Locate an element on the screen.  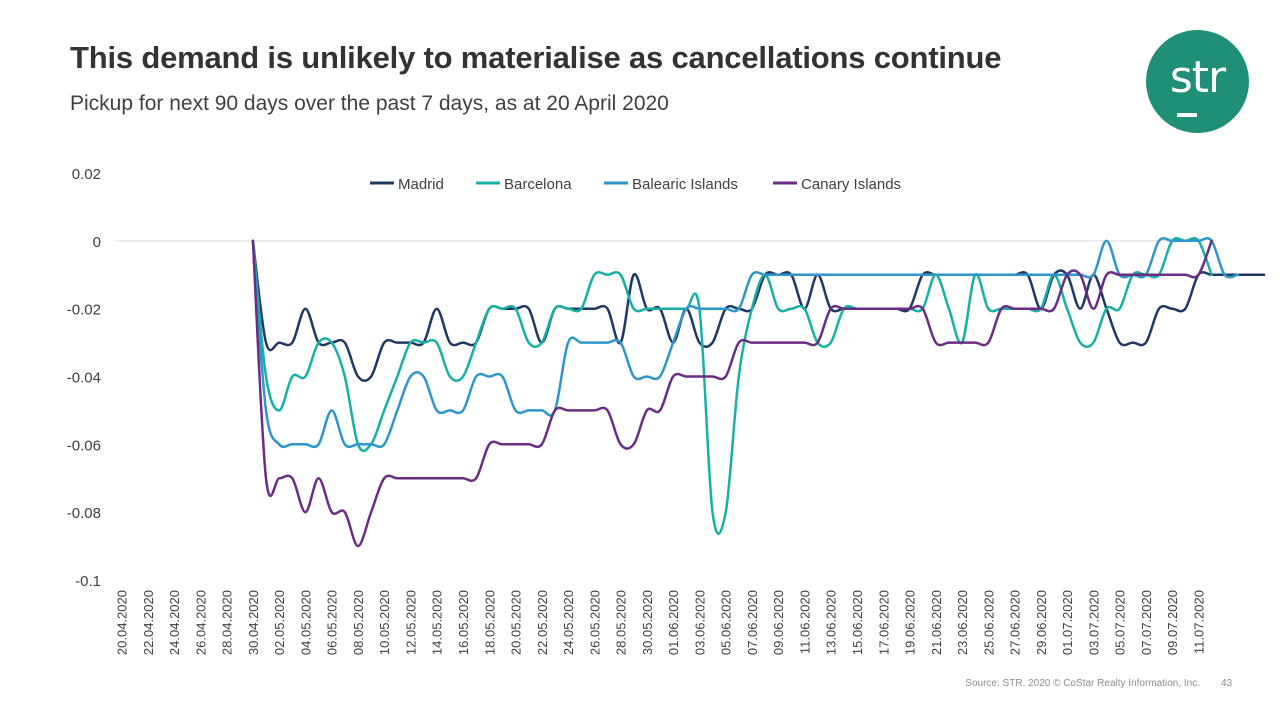
x-tick-label: 09.06.2020 is located at coordinates (778, 622).